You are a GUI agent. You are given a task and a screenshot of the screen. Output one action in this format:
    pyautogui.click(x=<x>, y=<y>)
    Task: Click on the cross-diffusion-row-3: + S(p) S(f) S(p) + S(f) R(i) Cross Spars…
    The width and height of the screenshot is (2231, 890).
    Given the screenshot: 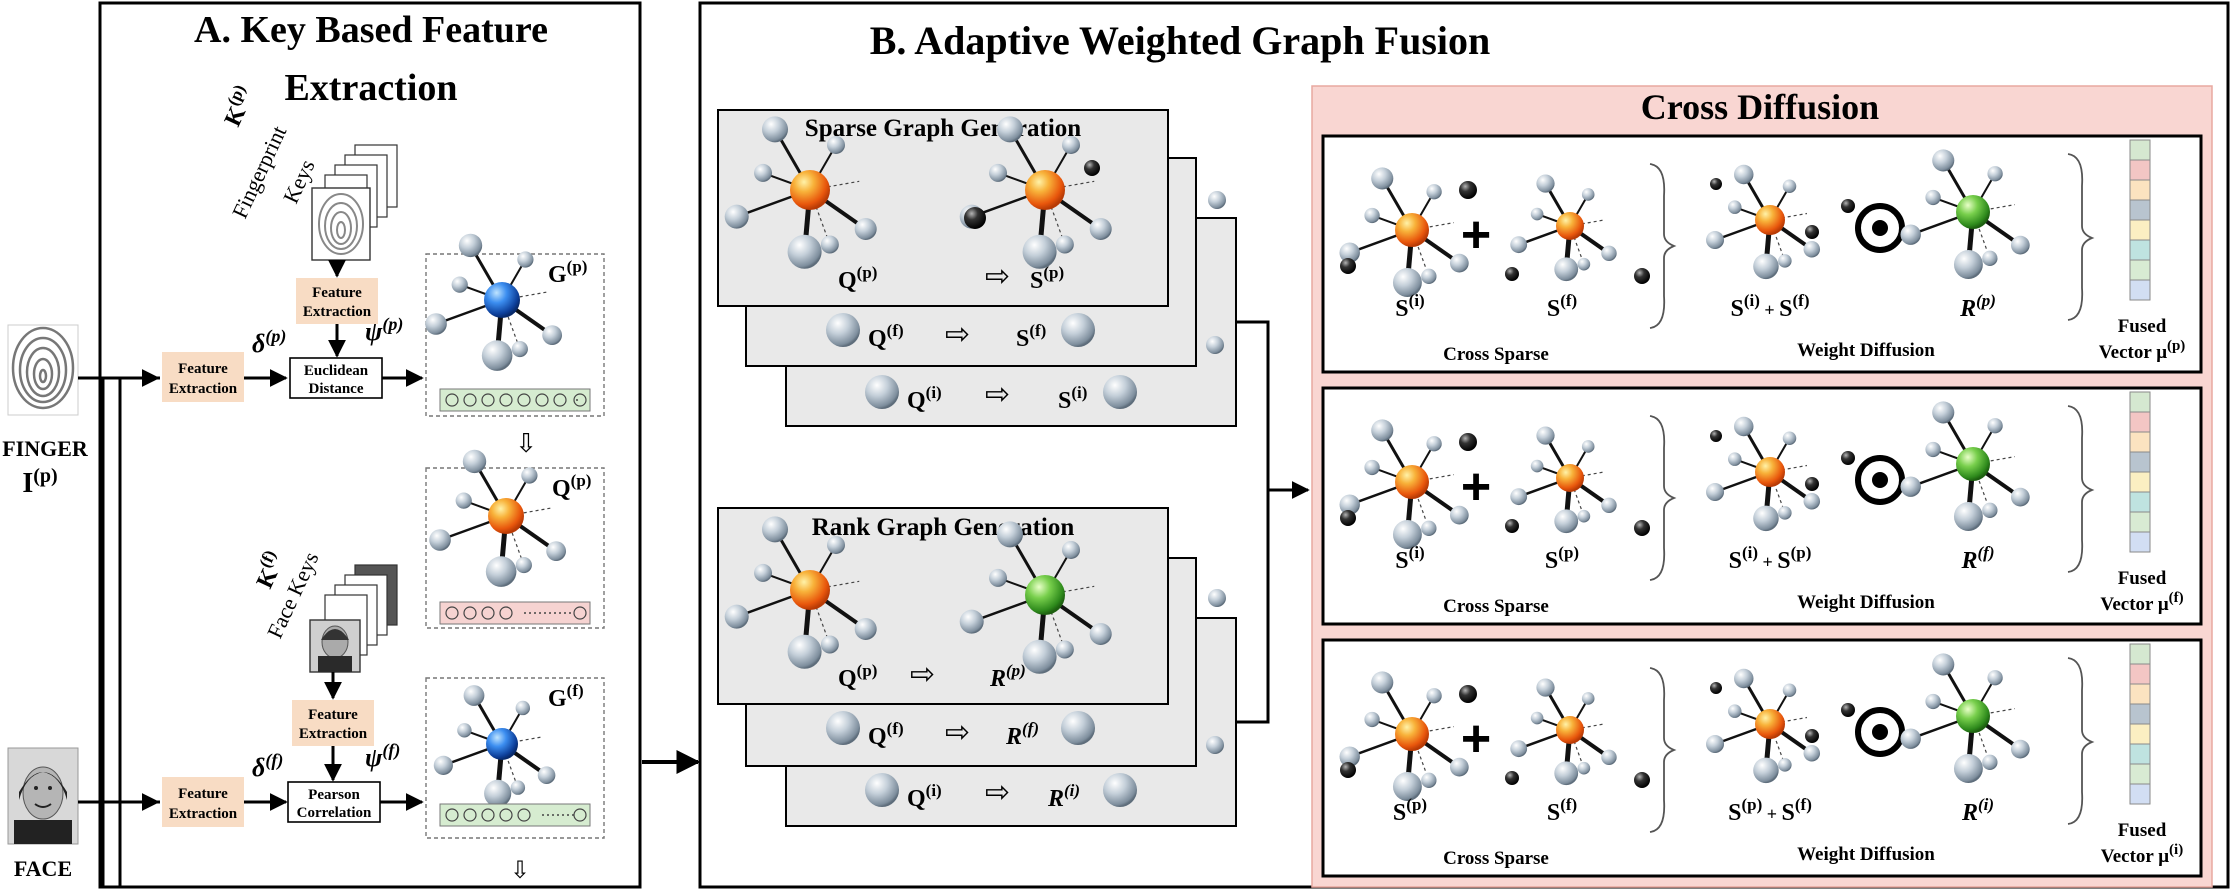 What is the action you would take?
    pyautogui.click(x=1762, y=758)
    